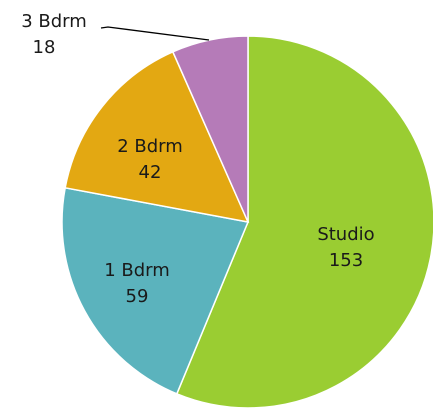  What do you see at coordinates (137, 296) in the screenshot?
I see `label-1-bdrm-value: 59` at bounding box center [137, 296].